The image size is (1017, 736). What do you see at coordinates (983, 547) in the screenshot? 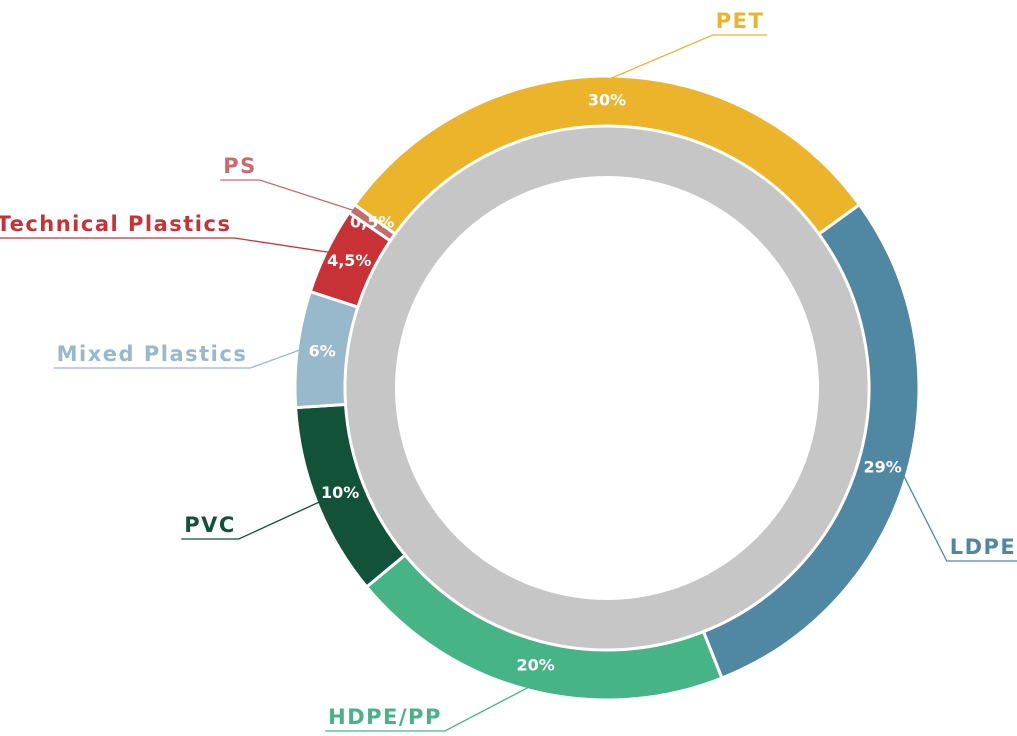
I see `category-label: LDPE` at bounding box center [983, 547].